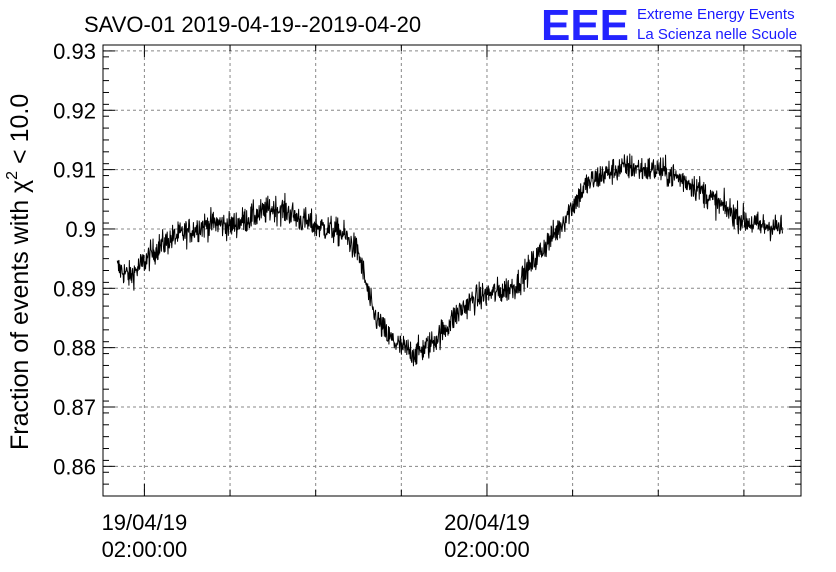  Describe the element at coordinates (717, 34) in the screenshot. I see `eee-logo-line2: La Scienza nelle Scuole` at that location.